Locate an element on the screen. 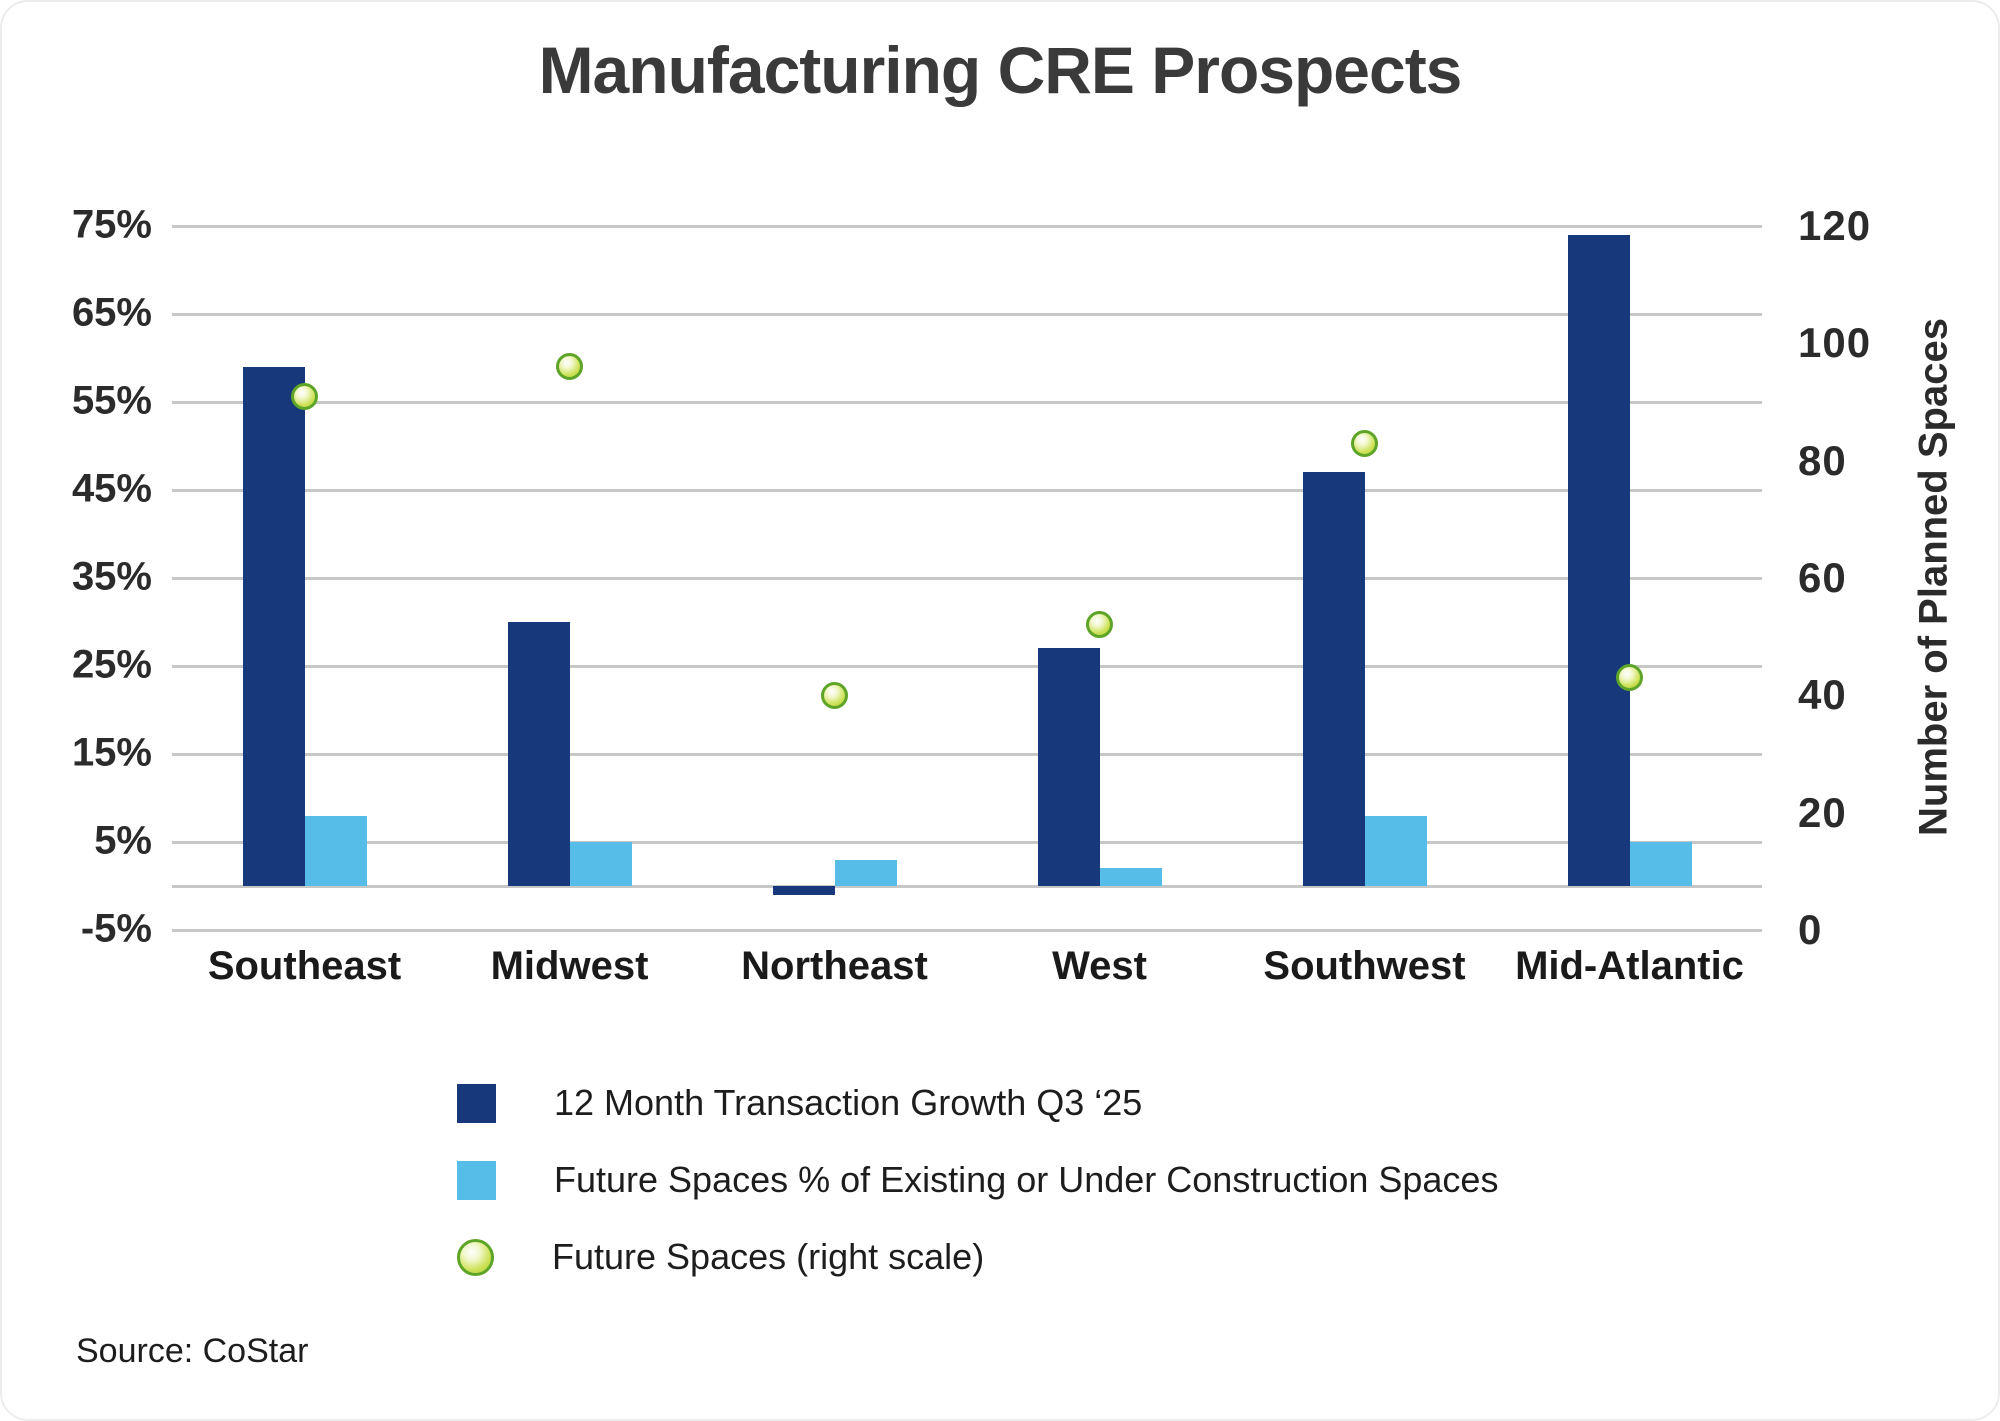 The height and width of the screenshot is (1421, 2000). legend-item-transaction-growth: 12 Month Transaction Growth Q3 ‘25 is located at coordinates (977, 1103).